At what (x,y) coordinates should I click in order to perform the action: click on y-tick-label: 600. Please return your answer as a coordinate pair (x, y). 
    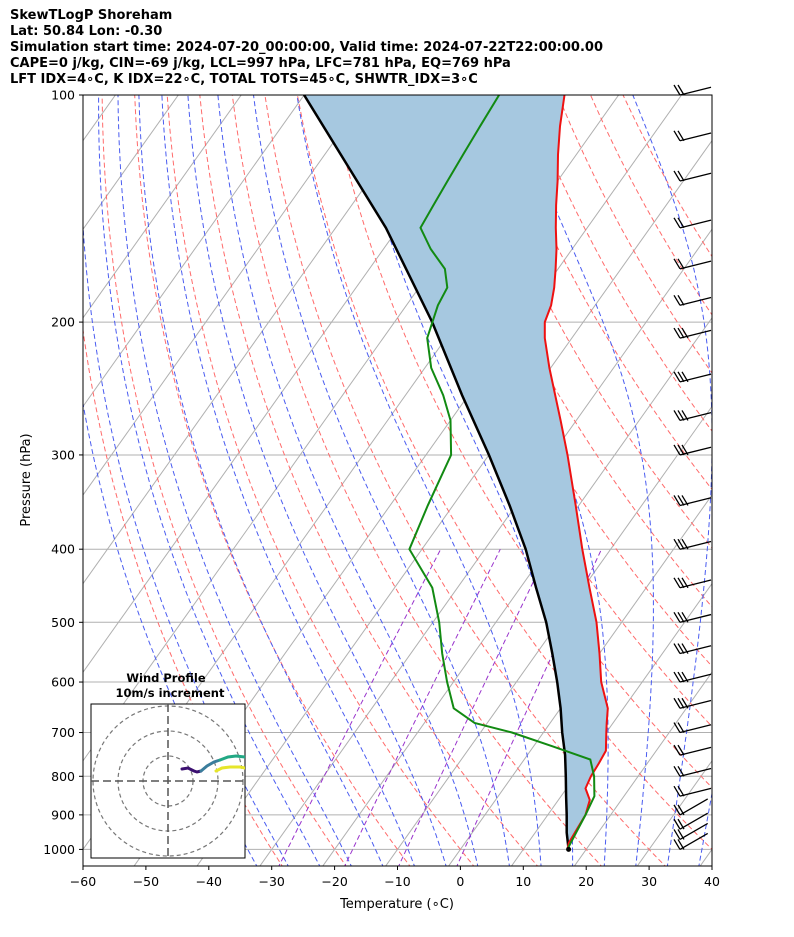
    Looking at the image, I should click on (63, 682).